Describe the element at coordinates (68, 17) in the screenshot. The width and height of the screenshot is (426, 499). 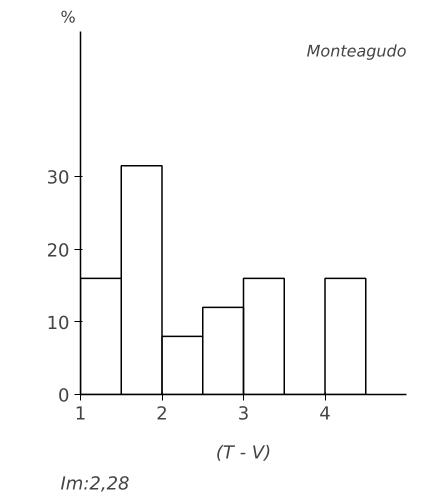
I see `y-axis-title: %` at that location.